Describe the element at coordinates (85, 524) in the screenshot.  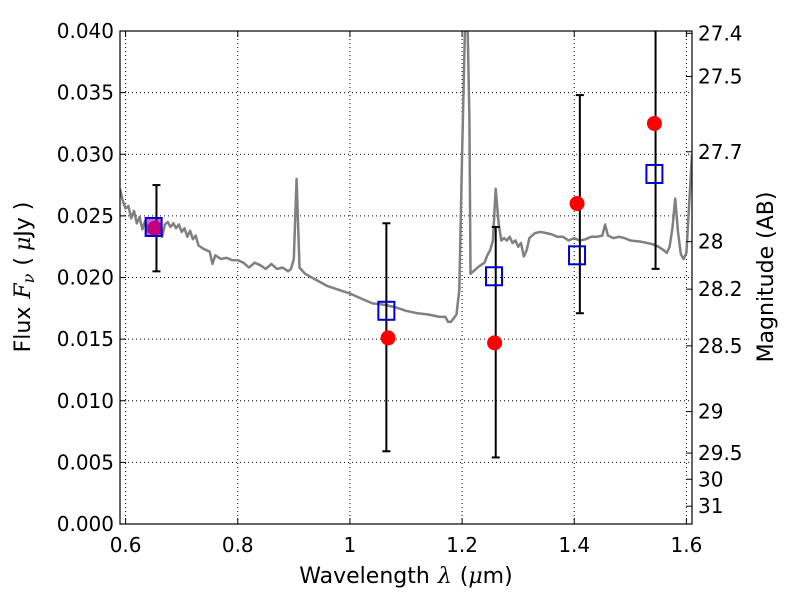
I see `y-tick-label: 0.000` at that location.